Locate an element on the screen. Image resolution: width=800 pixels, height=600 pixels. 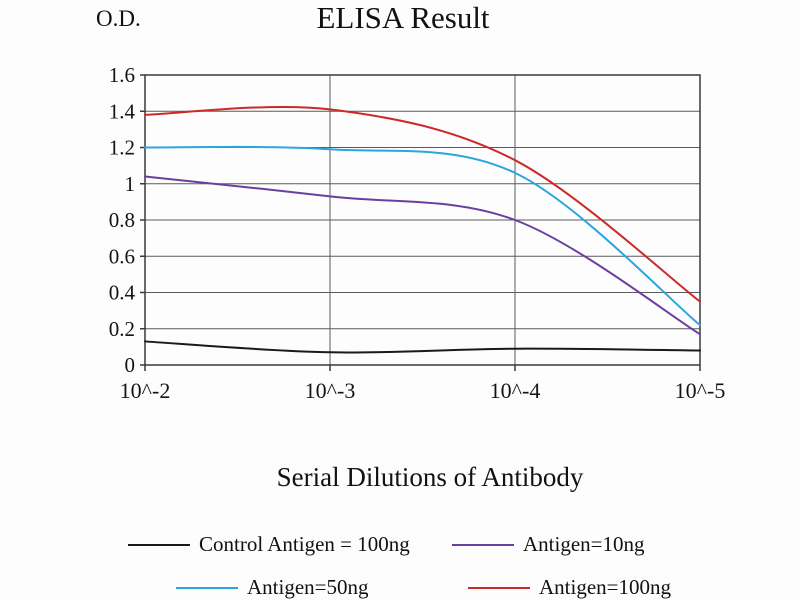
x-tick-label: 10^-5 is located at coordinates (700, 390).